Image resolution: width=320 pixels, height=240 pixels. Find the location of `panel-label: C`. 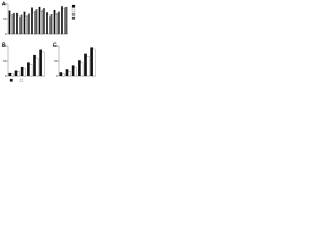

panel-label: C is located at coordinates (55, 45).